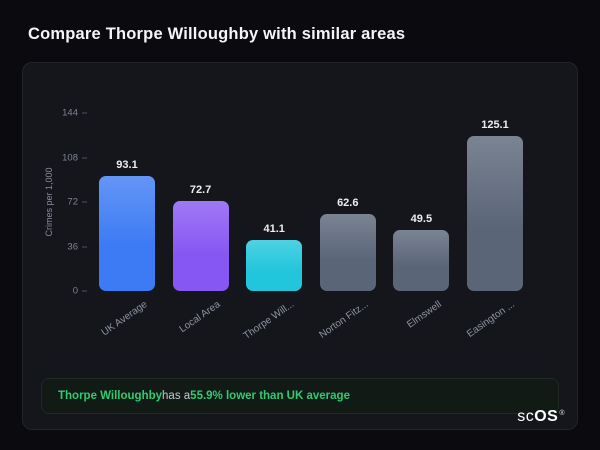  I want to click on y-tick-label: 144, so click(70, 113).